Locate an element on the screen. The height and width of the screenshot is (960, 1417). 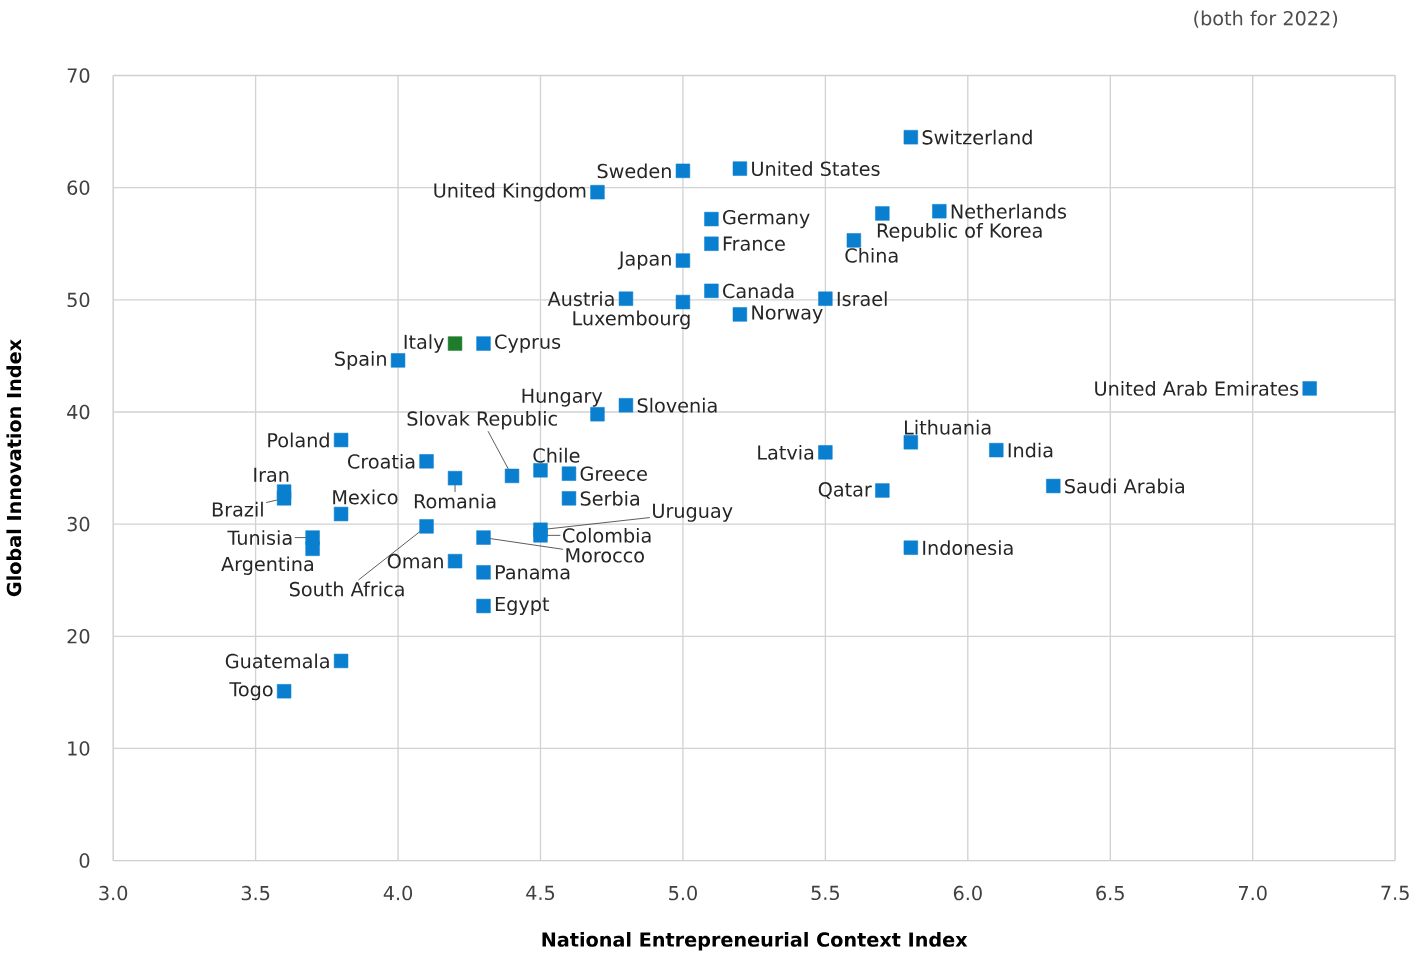
annotation: South Africa is located at coordinates (346, 589).